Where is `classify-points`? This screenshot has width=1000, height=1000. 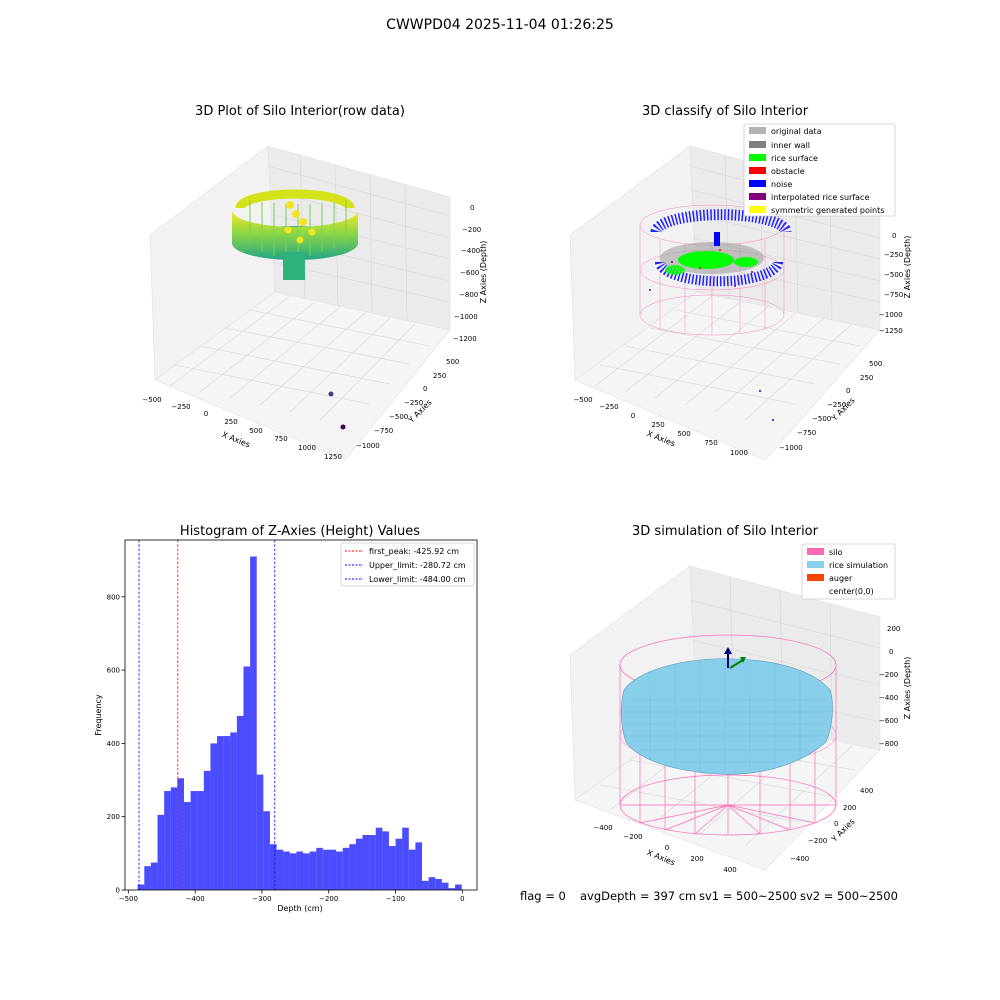 classify-points is located at coordinates (720, 315).